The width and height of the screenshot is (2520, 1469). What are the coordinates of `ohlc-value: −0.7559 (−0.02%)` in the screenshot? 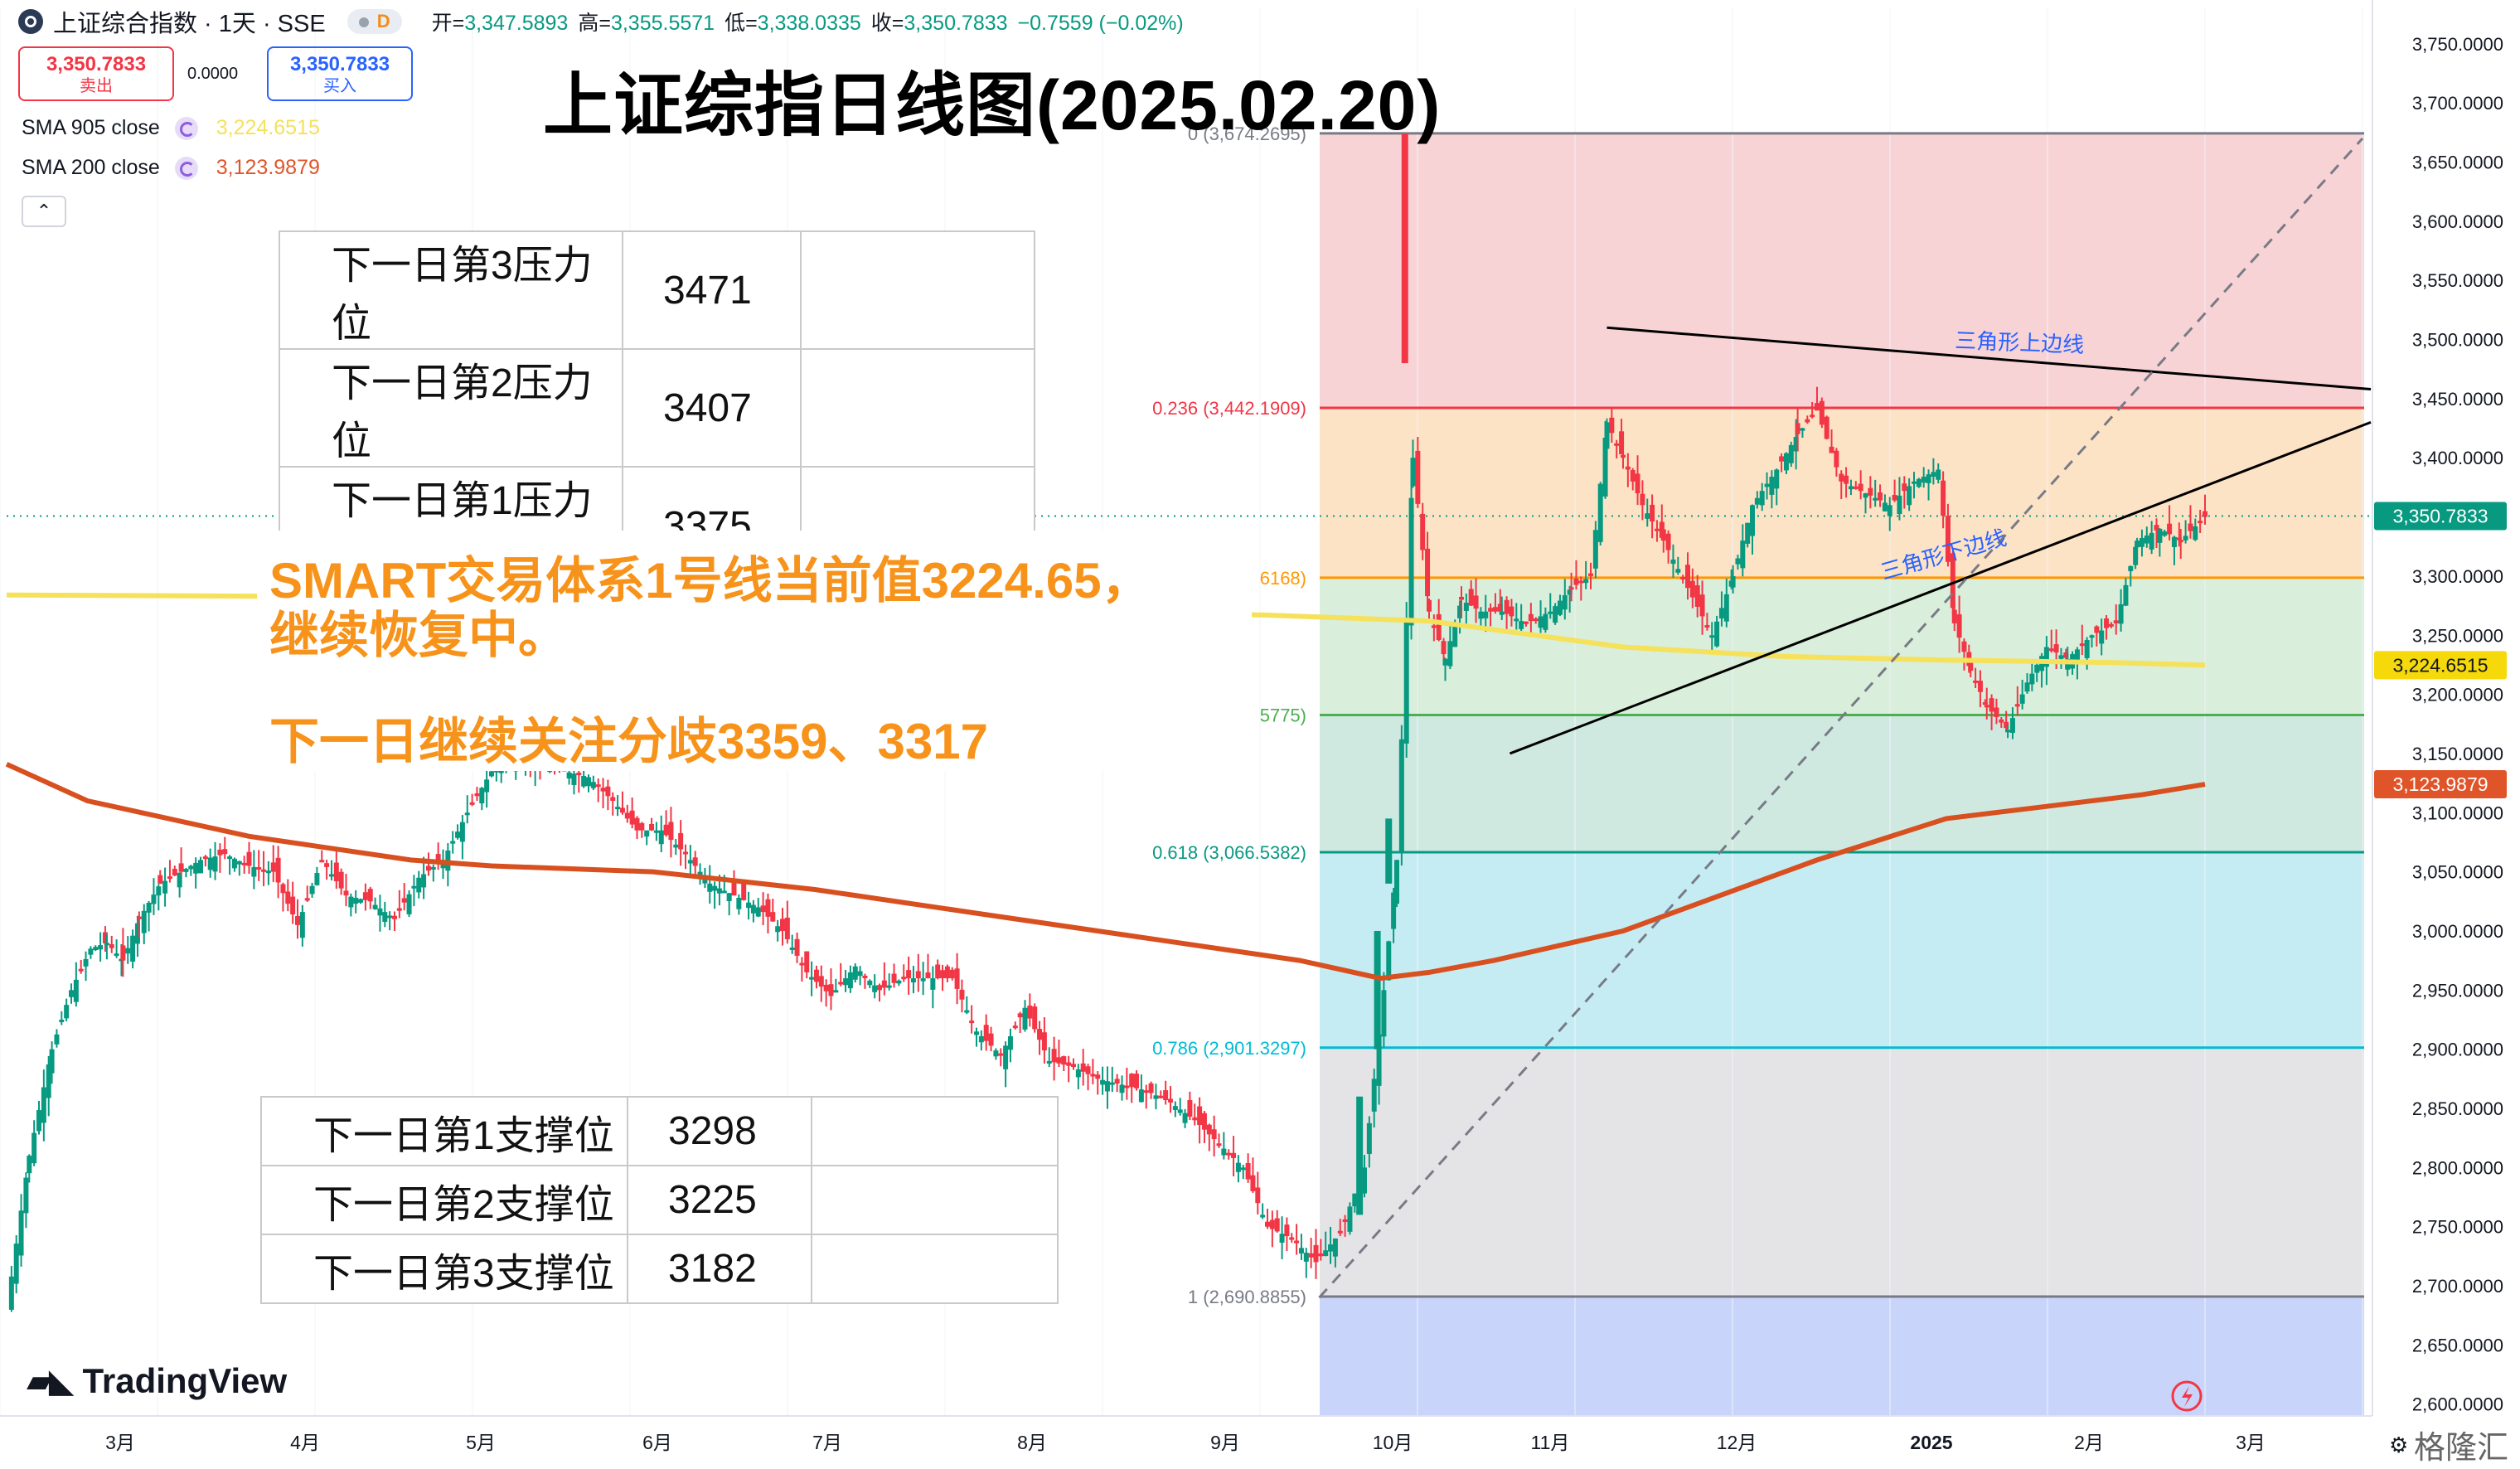 It's located at (1100, 24).